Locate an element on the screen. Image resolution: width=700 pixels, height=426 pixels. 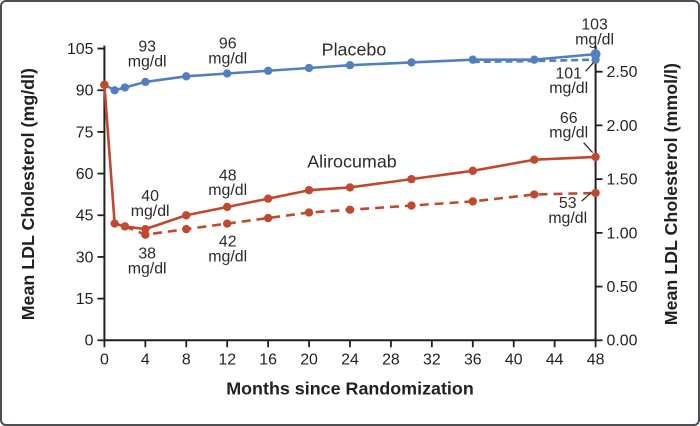
annotation-103-mg-dl: 103 is located at coordinates (594, 25).